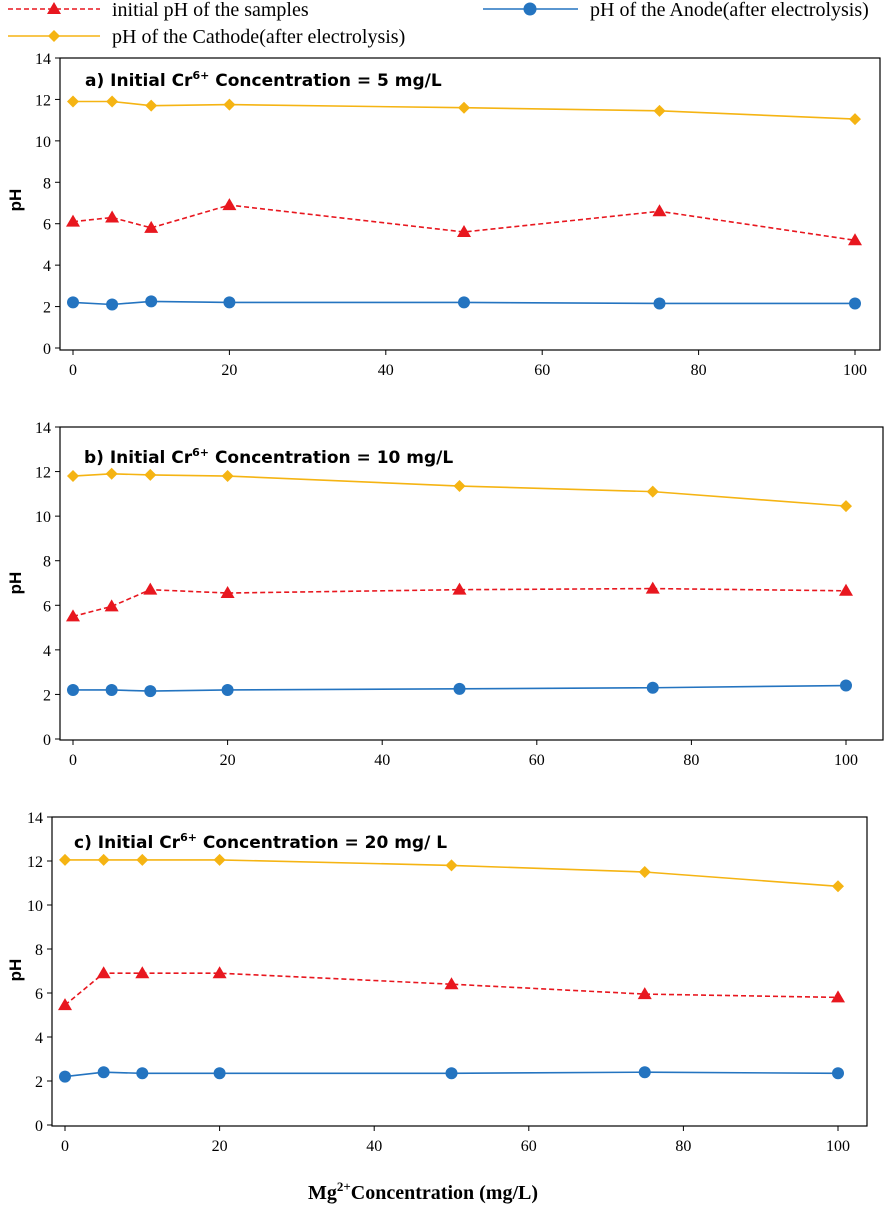 The height and width of the screenshot is (1208, 886). Describe the element at coordinates (444, 1193) in the screenshot. I see `x-axis-label-rest: Concentration (mg/L)` at that location.